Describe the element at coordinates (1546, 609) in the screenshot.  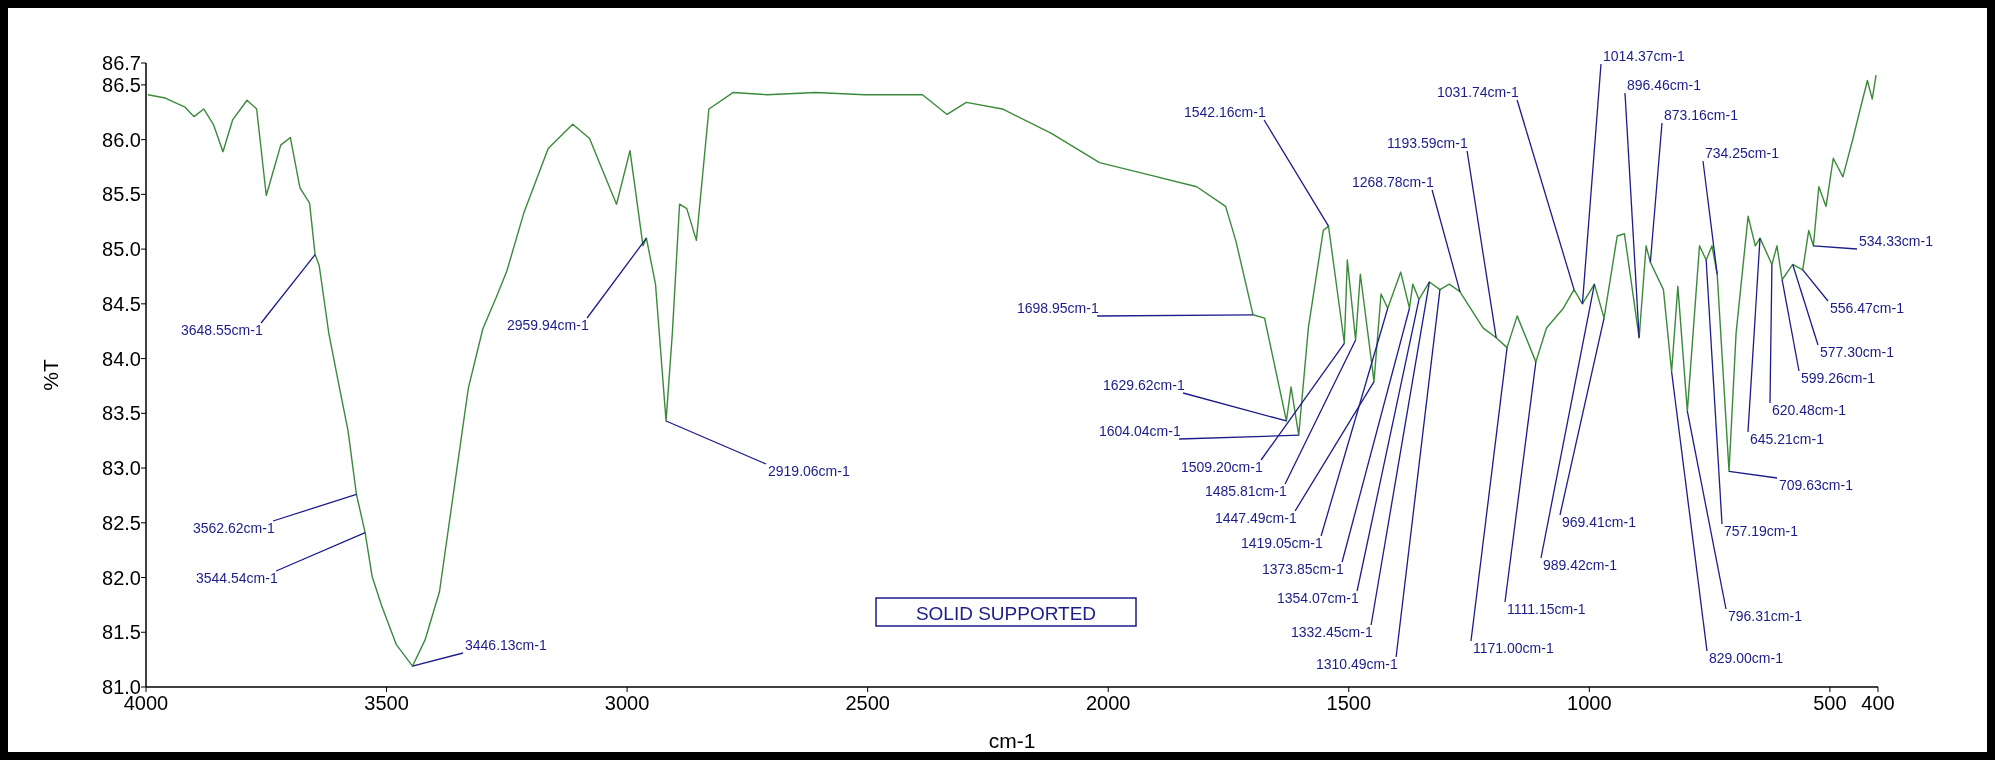
I see `annotation: 1111.15cm-1` at that location.